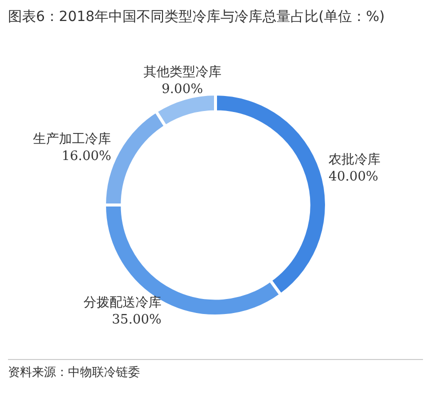 Image resolution: width=431 pixels, height=420 pixels. What do you see at coordinates (137, 320) in the screenshot?
I see `data-label: 35.00%` at bounding box center [137, 320].